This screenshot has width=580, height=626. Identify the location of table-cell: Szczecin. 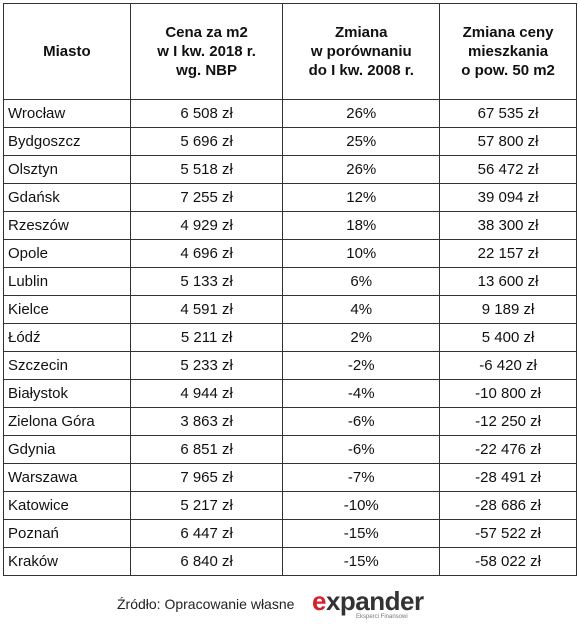
(67, 365).